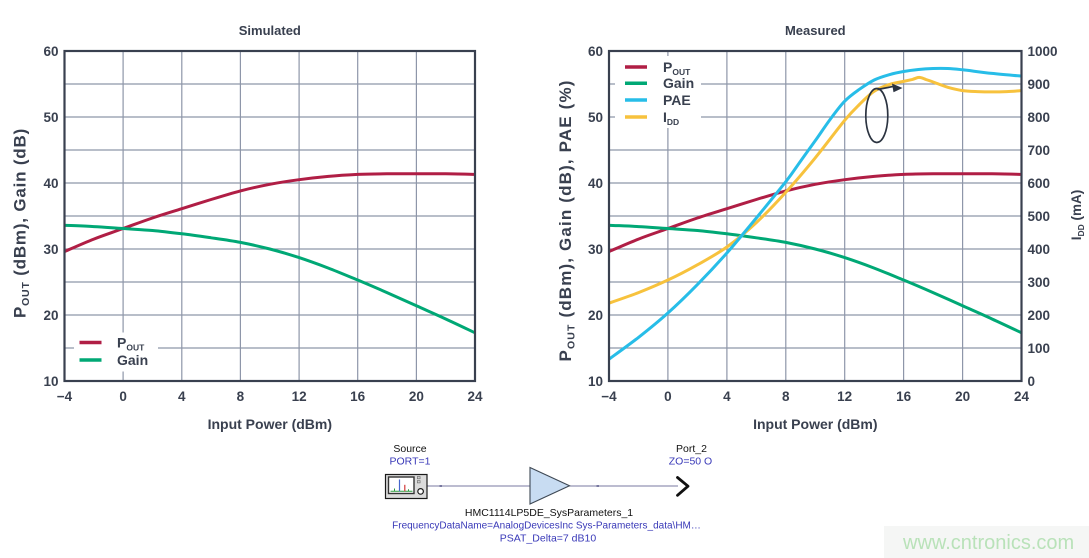  I want to click on svg-text: ZO=50 O, so click(690, 462).